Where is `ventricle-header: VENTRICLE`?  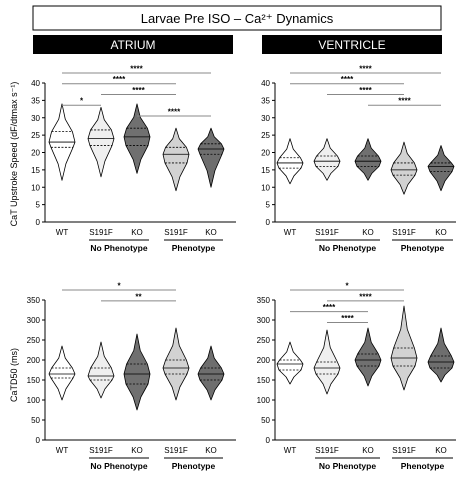 ventricle-header: VENTRICLE is located at coordinates (351, 45).